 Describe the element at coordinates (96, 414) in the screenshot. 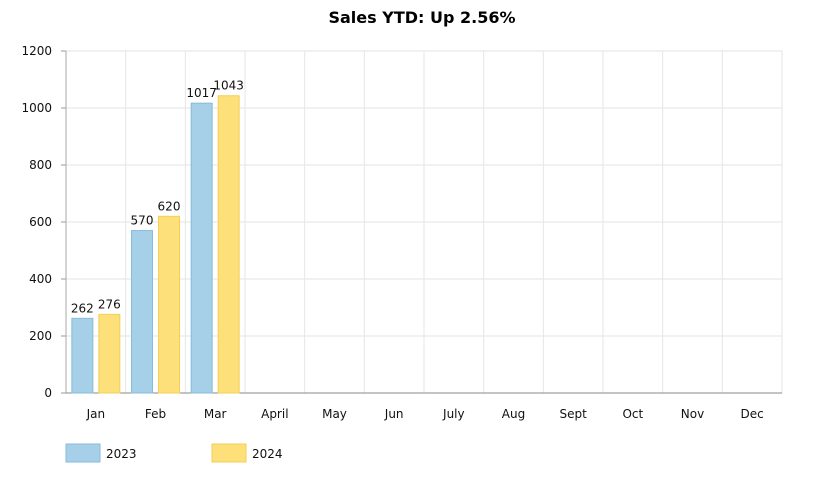

I see `x-tick-label: Jan` at that location.